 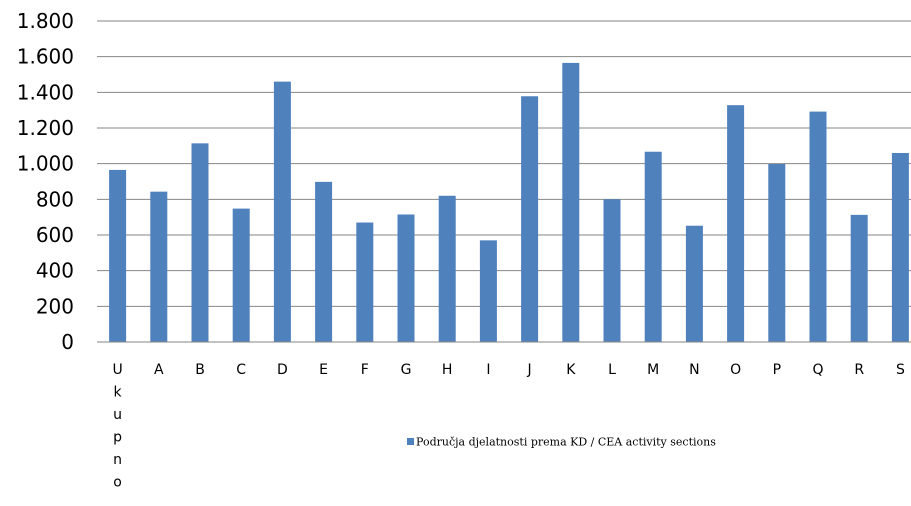 I want to click on y-tick-label: 1.800, so click(x=45, y=21).